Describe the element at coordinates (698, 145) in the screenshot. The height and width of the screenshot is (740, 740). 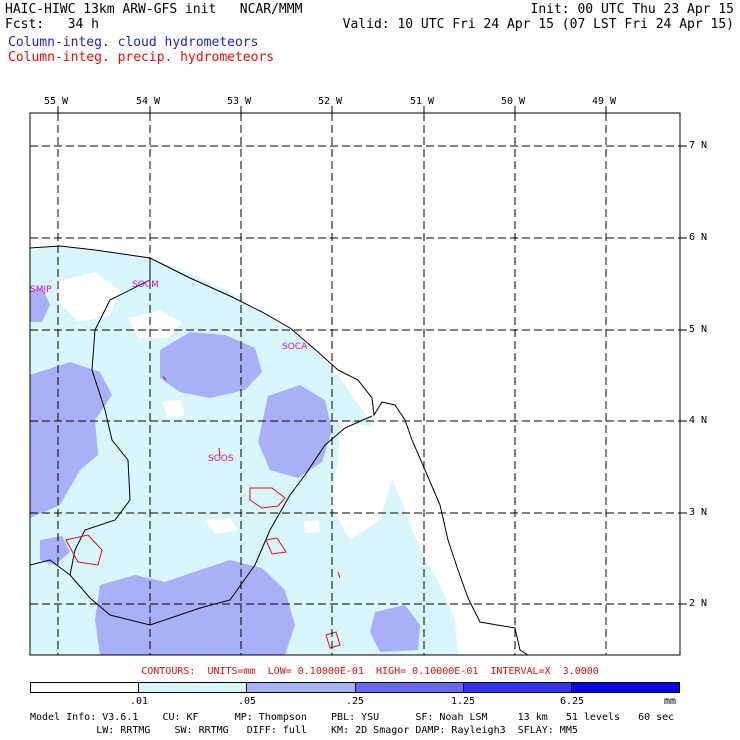
I see `lat-label: 7 N` at that location.